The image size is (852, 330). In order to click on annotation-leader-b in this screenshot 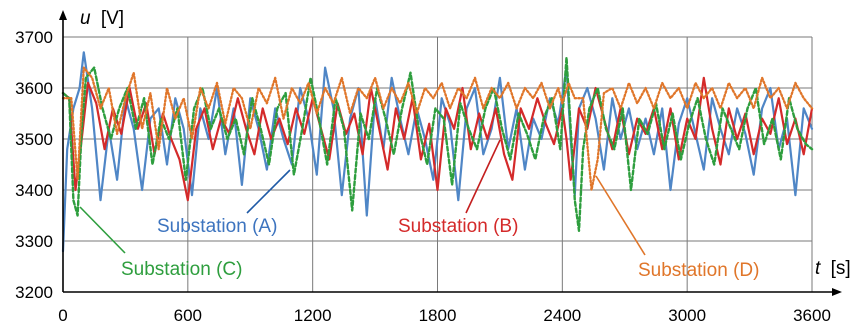, I will do `click(483, 176)`.